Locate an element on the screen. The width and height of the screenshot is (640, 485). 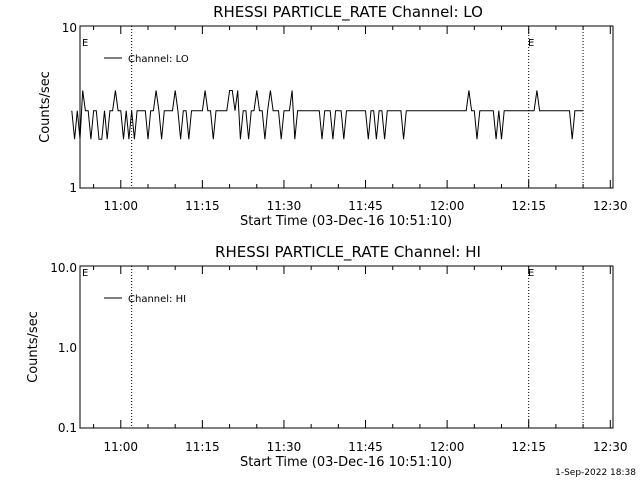
y-tick-label: 1 is located at coordinates (73, 188).